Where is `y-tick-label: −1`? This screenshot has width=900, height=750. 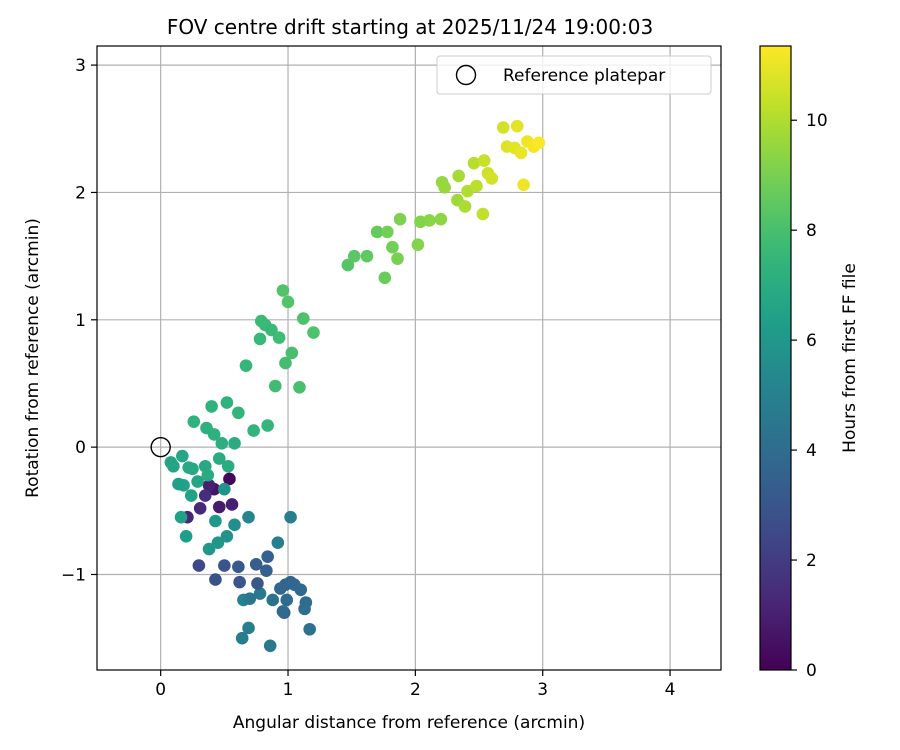
y-tick-label: −1 is located at coordinates (73, 575).